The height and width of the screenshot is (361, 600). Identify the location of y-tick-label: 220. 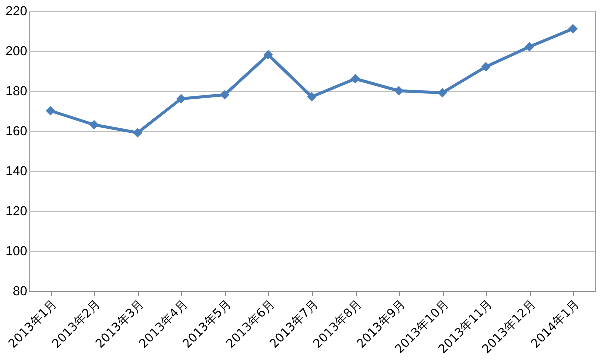
(17, 11).